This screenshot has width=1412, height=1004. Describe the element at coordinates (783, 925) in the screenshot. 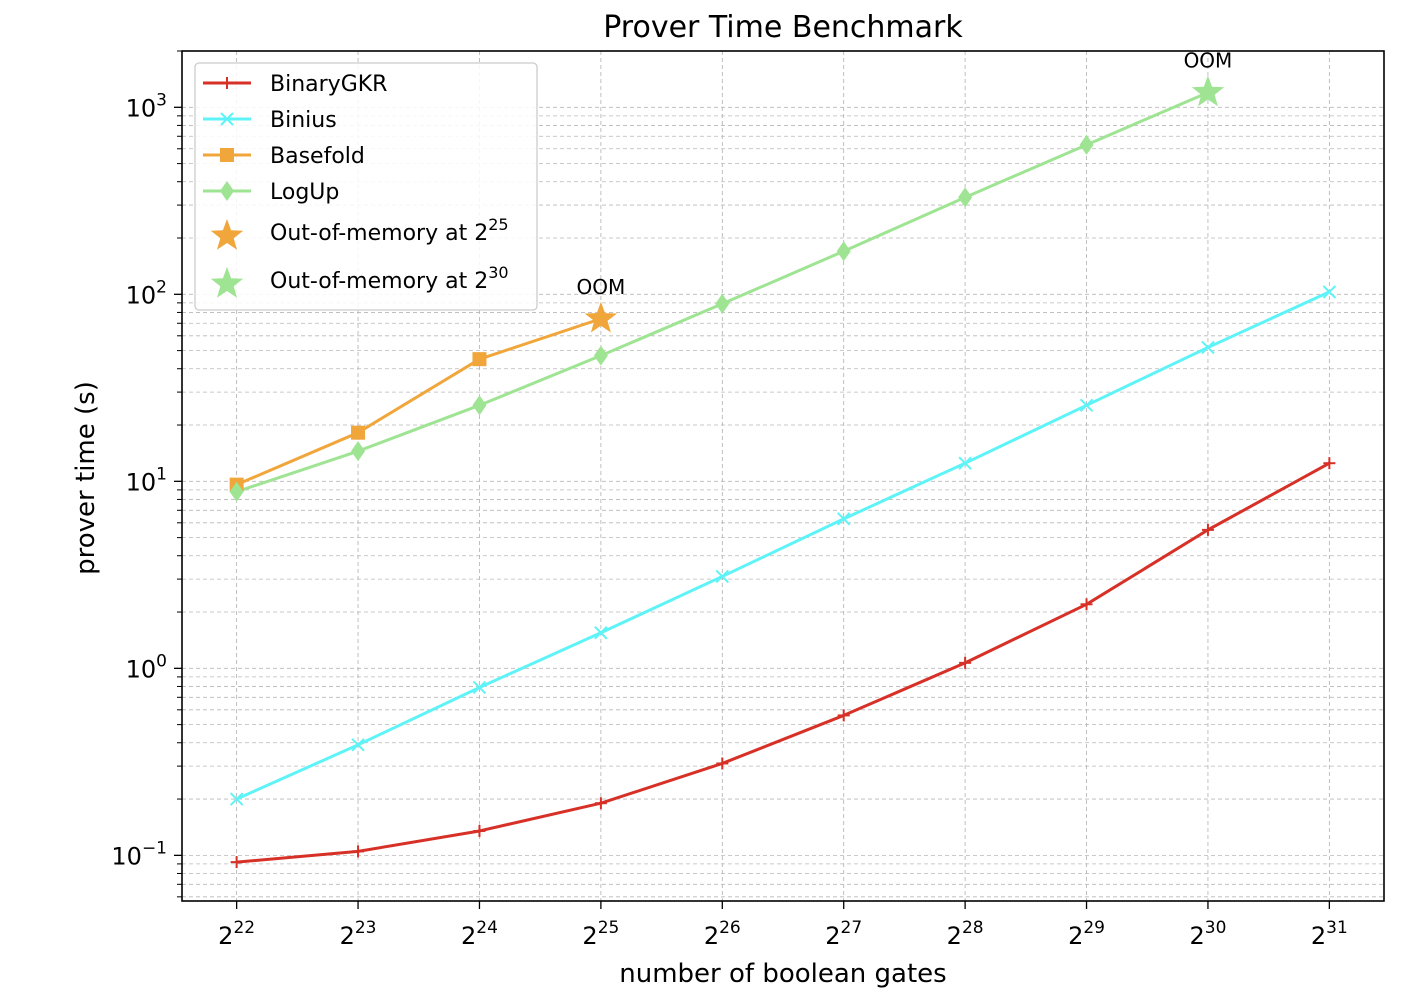

I see `x-ticks: 222 223 224 225 226 227 228 229 230 231` at that location.